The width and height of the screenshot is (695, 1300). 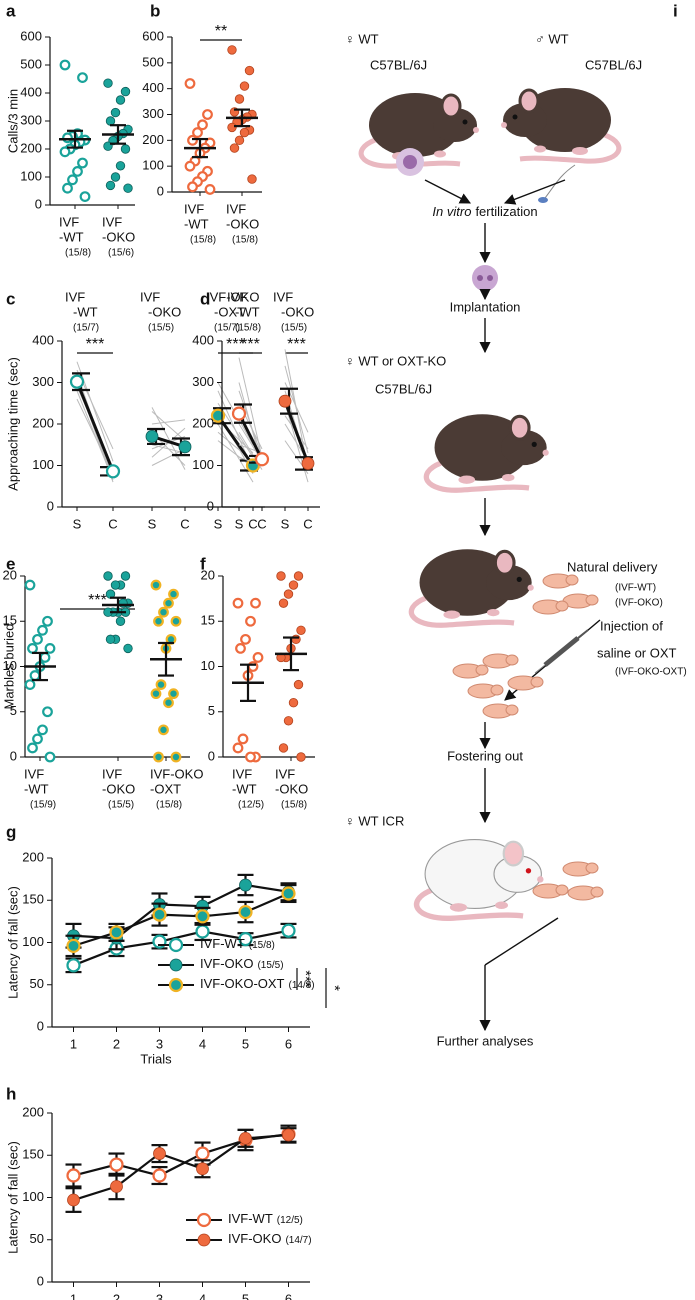 I want to click on sperm, so click(x=560, y=181).